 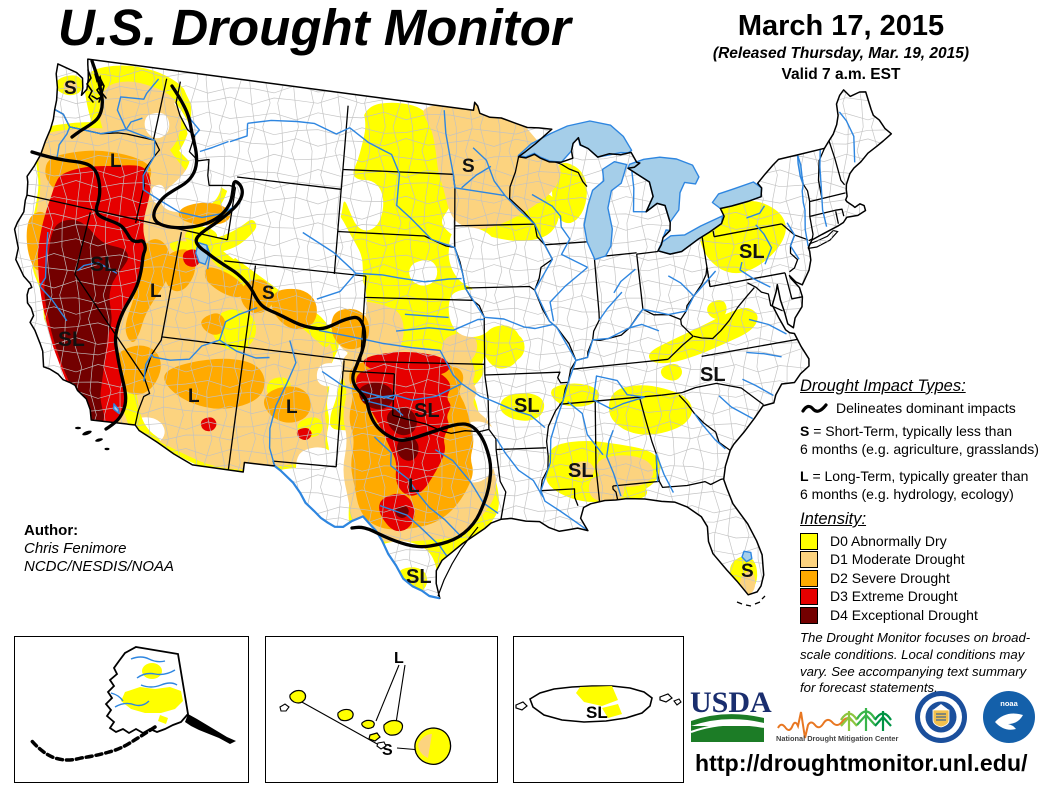 I want to click on svg-text: USDA, so click(x=731, y=703).